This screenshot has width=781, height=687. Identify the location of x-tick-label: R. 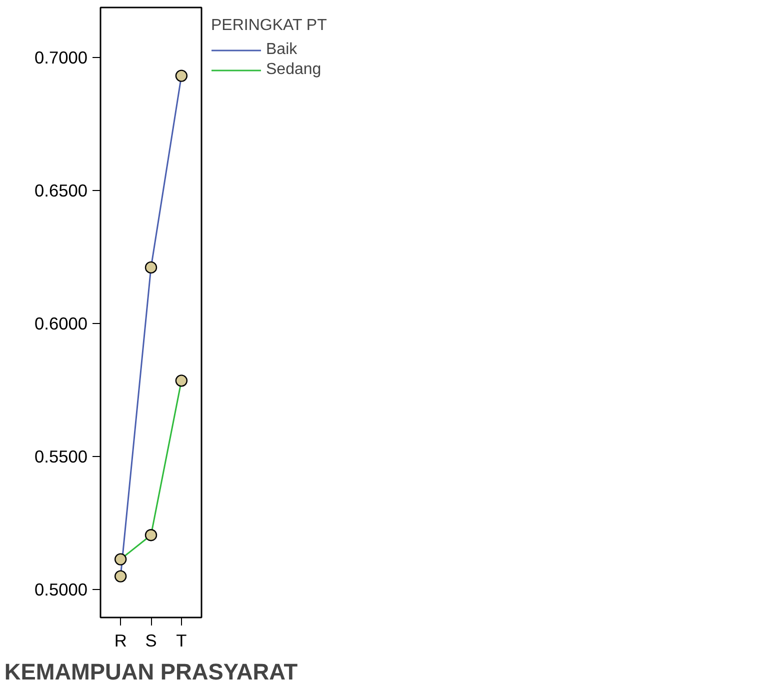
(120, 640).